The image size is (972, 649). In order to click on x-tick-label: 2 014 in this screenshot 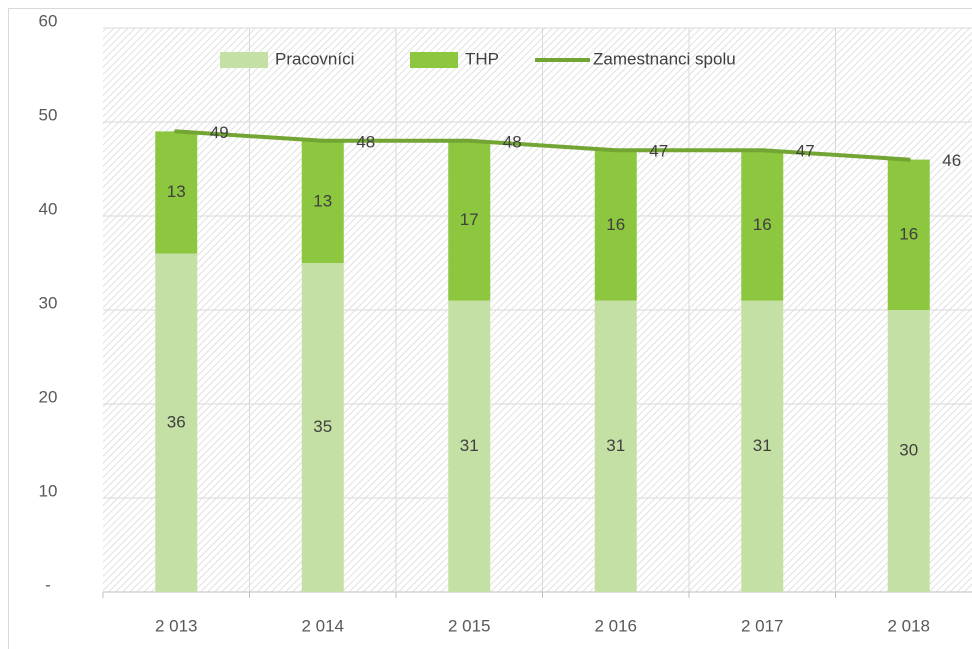, I will do `click(322, 625)`.